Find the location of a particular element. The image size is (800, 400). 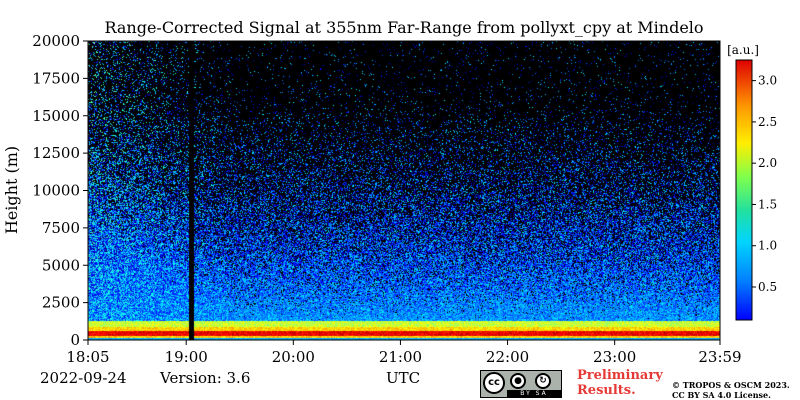

y-tick-label: 2500 is located at coordinates (61, 303).